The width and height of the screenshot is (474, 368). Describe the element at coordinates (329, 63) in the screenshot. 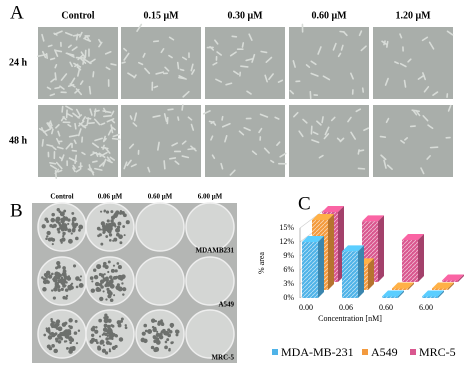

I see `micrograph` at that location.